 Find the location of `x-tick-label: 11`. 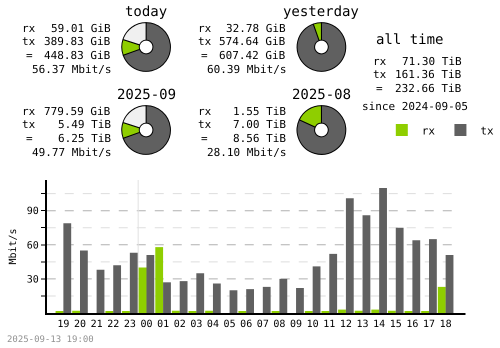

x-tick-label: 11 is located at coordinates (329, 324).